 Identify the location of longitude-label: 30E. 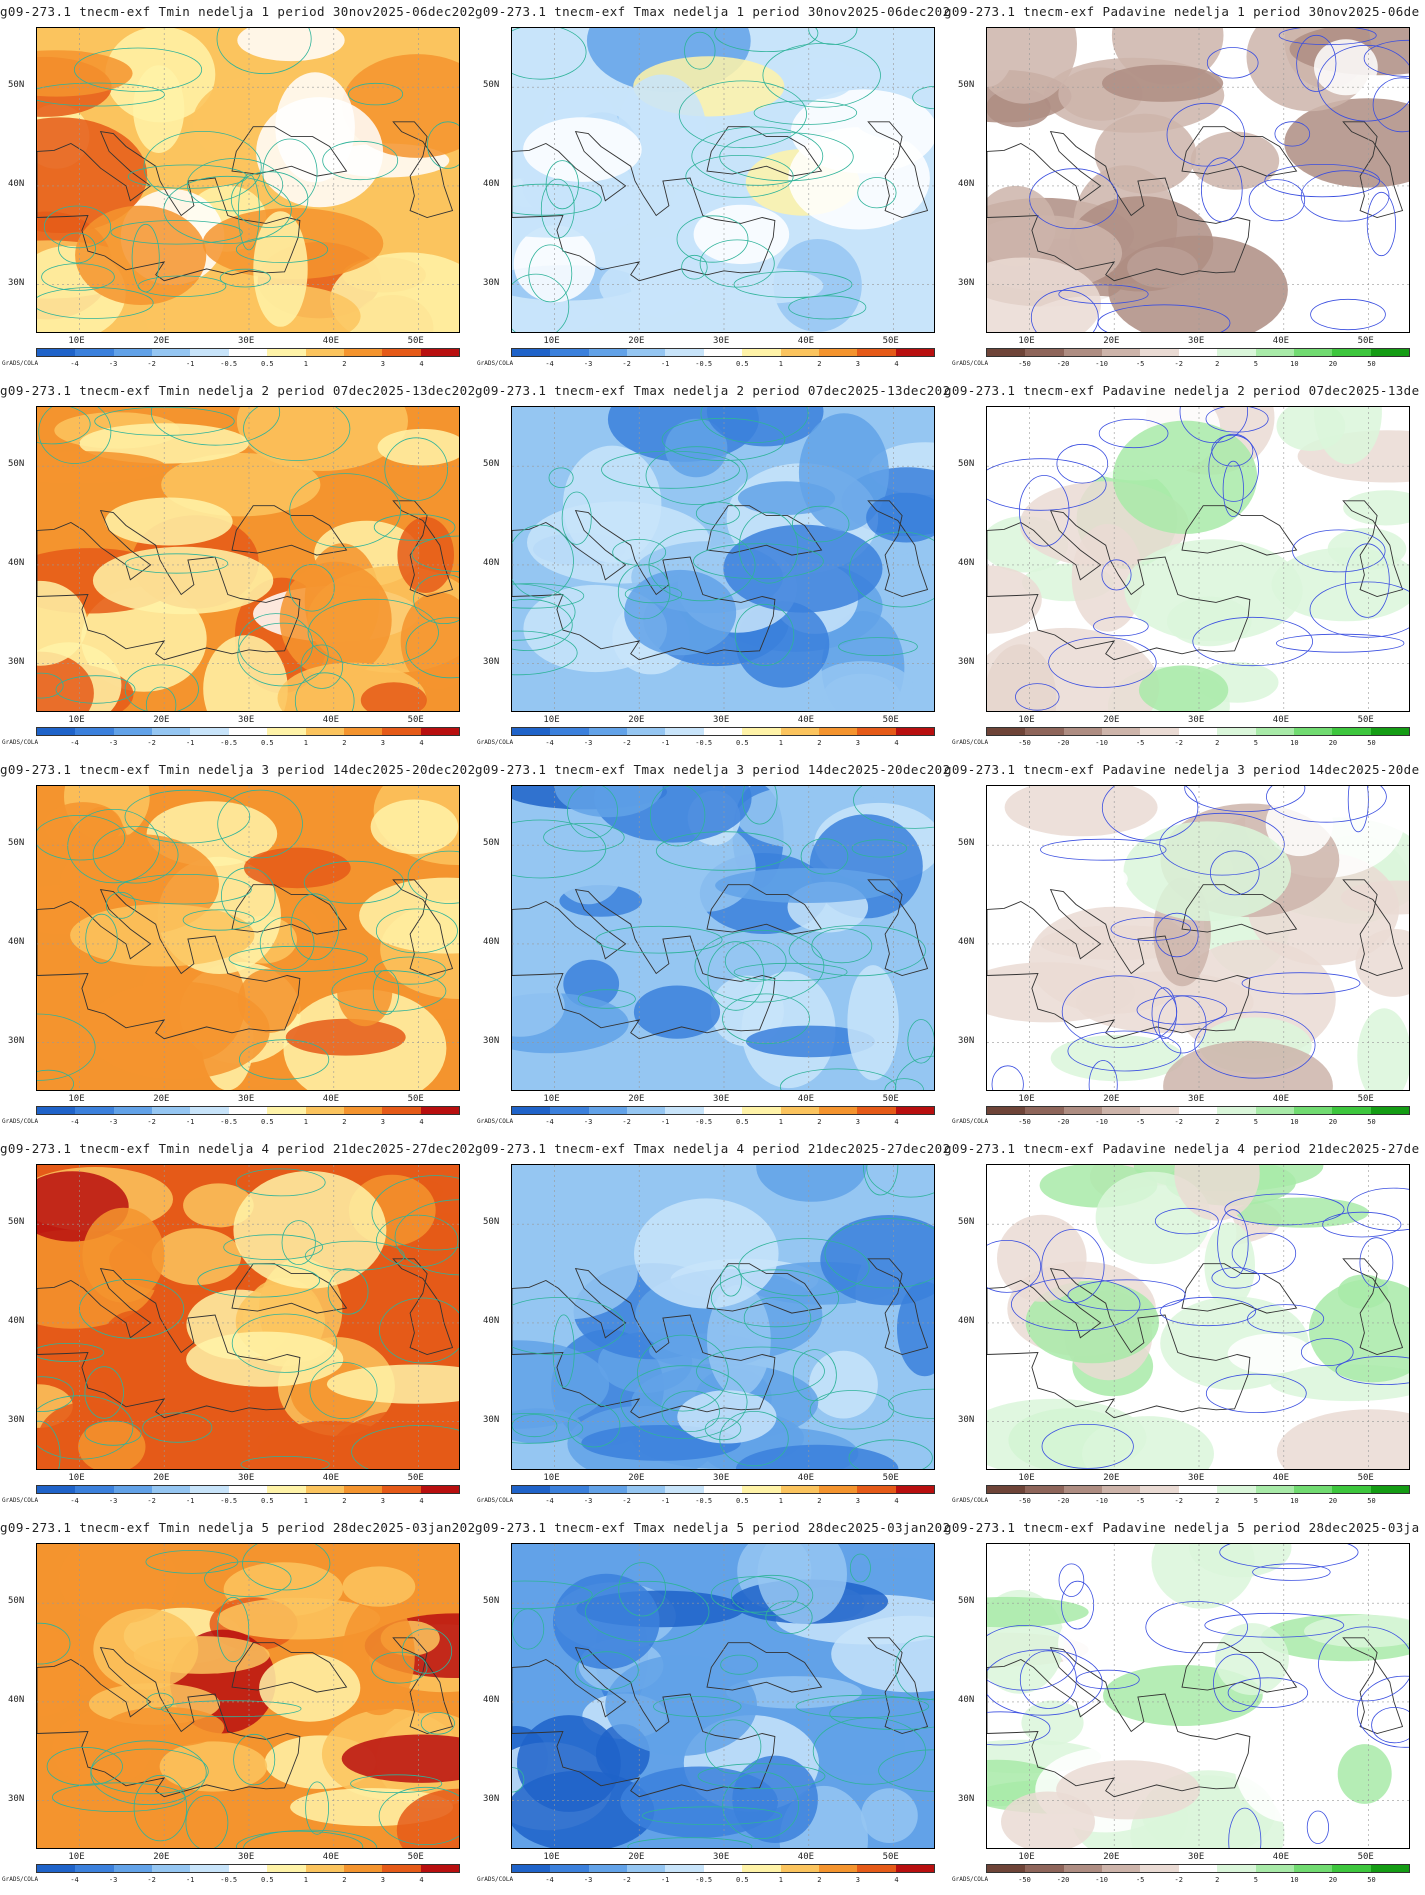
(1196, 1857).